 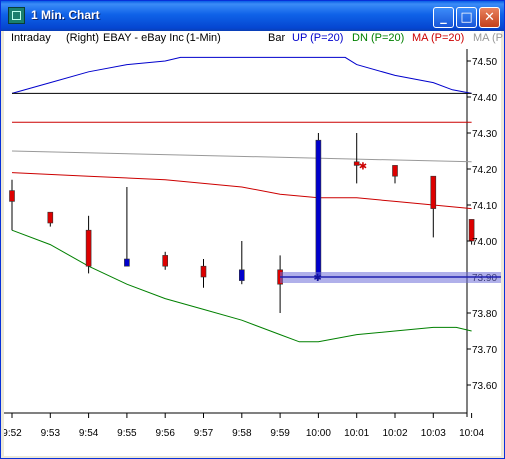 I want to click on x-tick-label: 9:55, so click(x=127, y=433).